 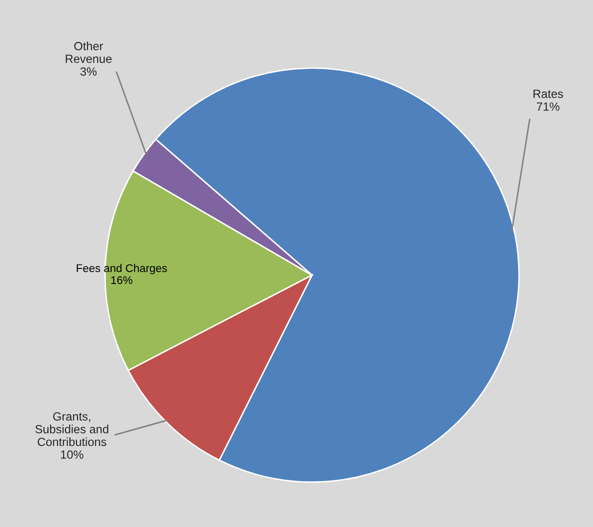 I want to click on data-label: 10%, so click(x=72, y=454).